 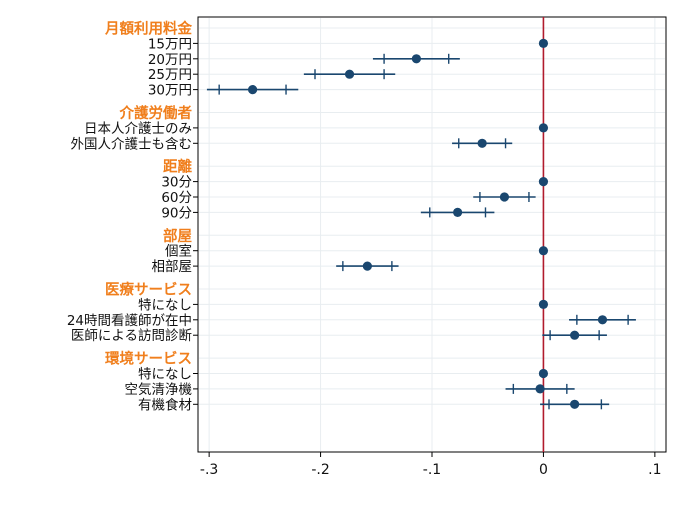 I want to click on y-tick-label: 24時間看護師が在中, so click(x=129, y=321).